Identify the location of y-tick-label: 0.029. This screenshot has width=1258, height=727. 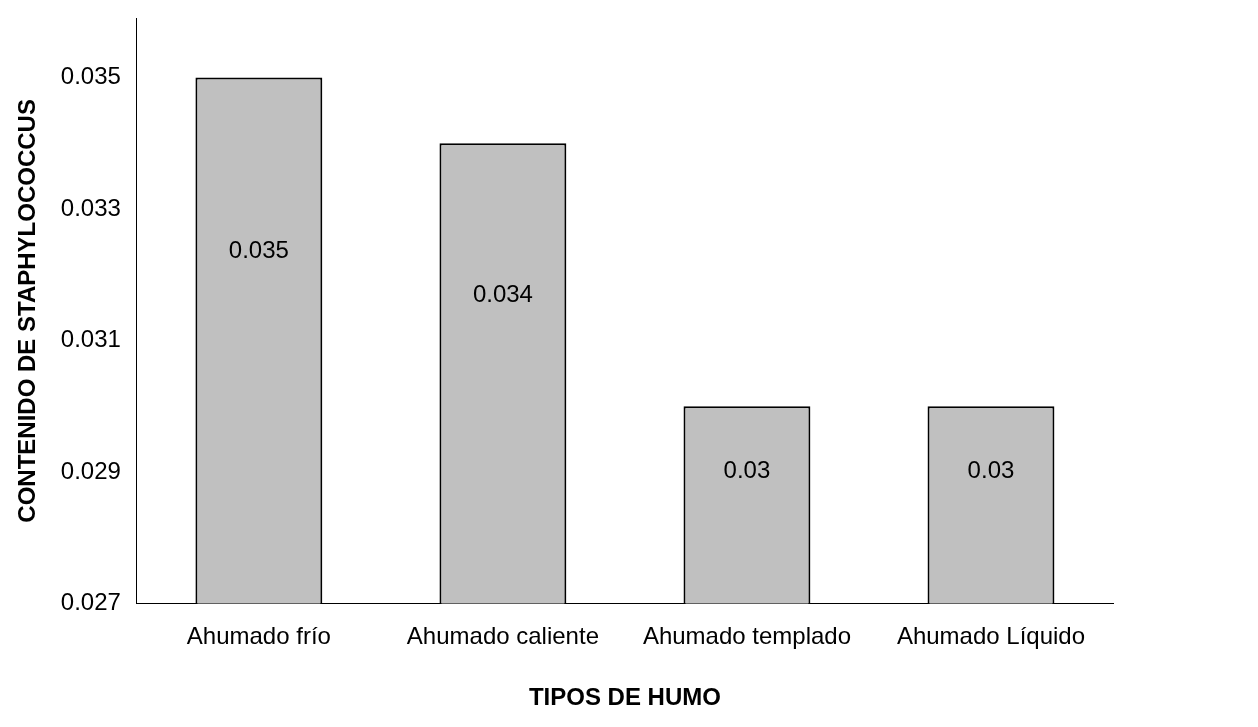
(90, 470).